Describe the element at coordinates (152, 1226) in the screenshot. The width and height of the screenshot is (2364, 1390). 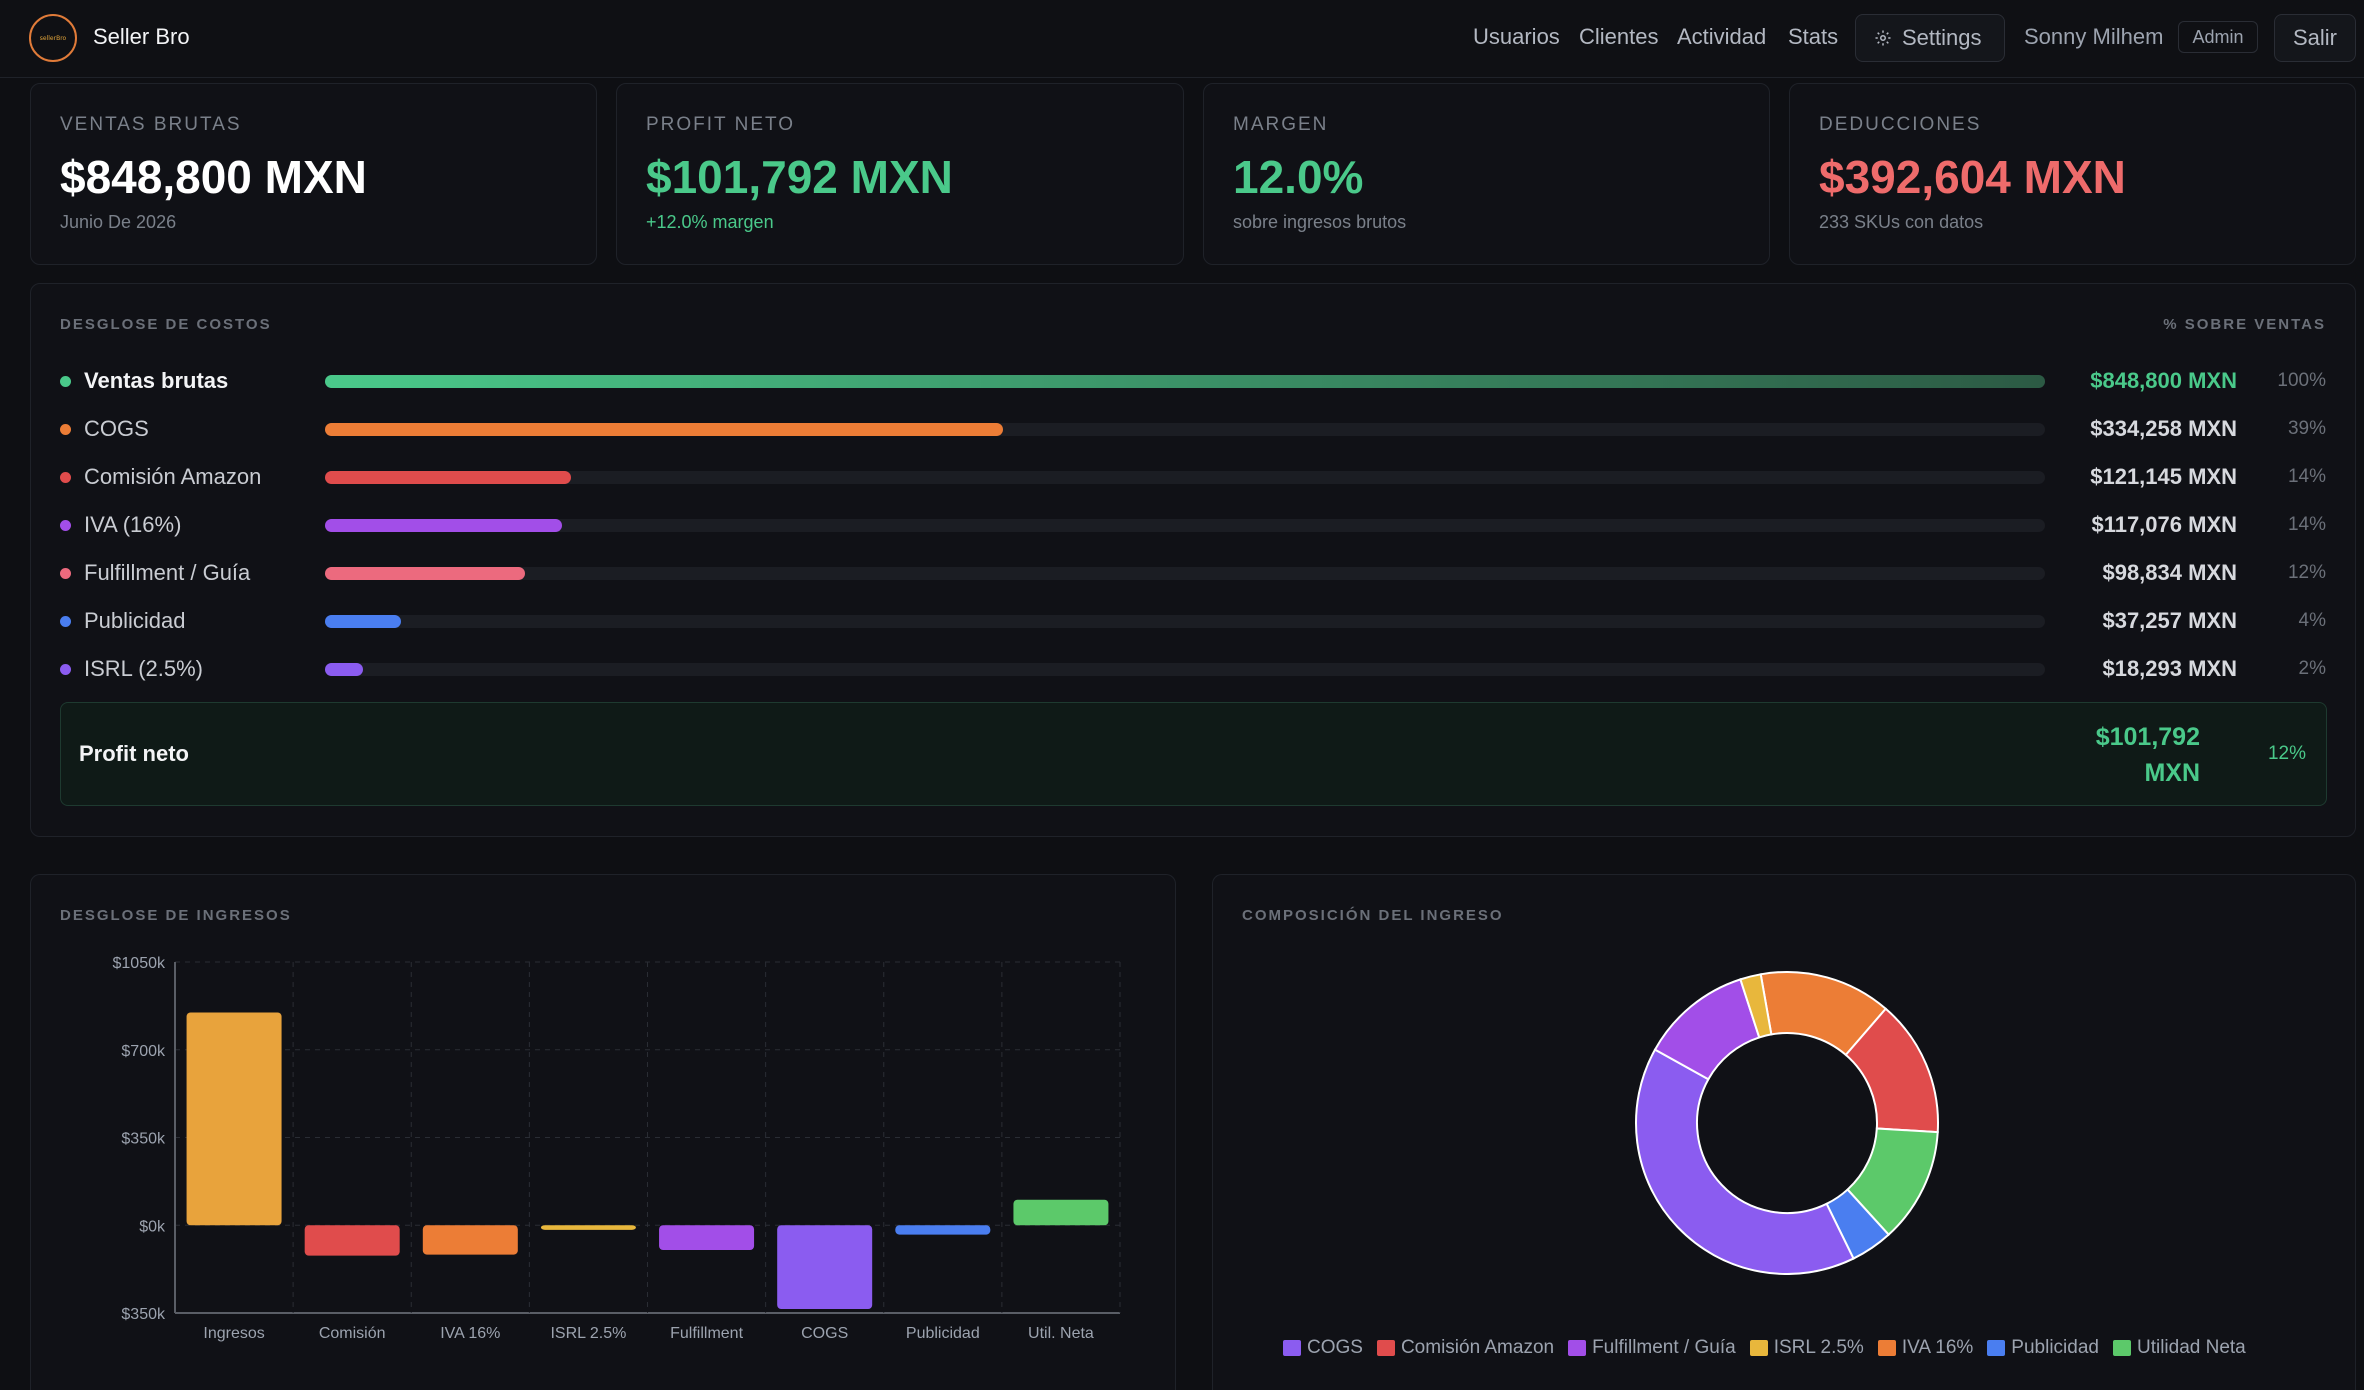
I see `y-tick-label: $0k` at that location.